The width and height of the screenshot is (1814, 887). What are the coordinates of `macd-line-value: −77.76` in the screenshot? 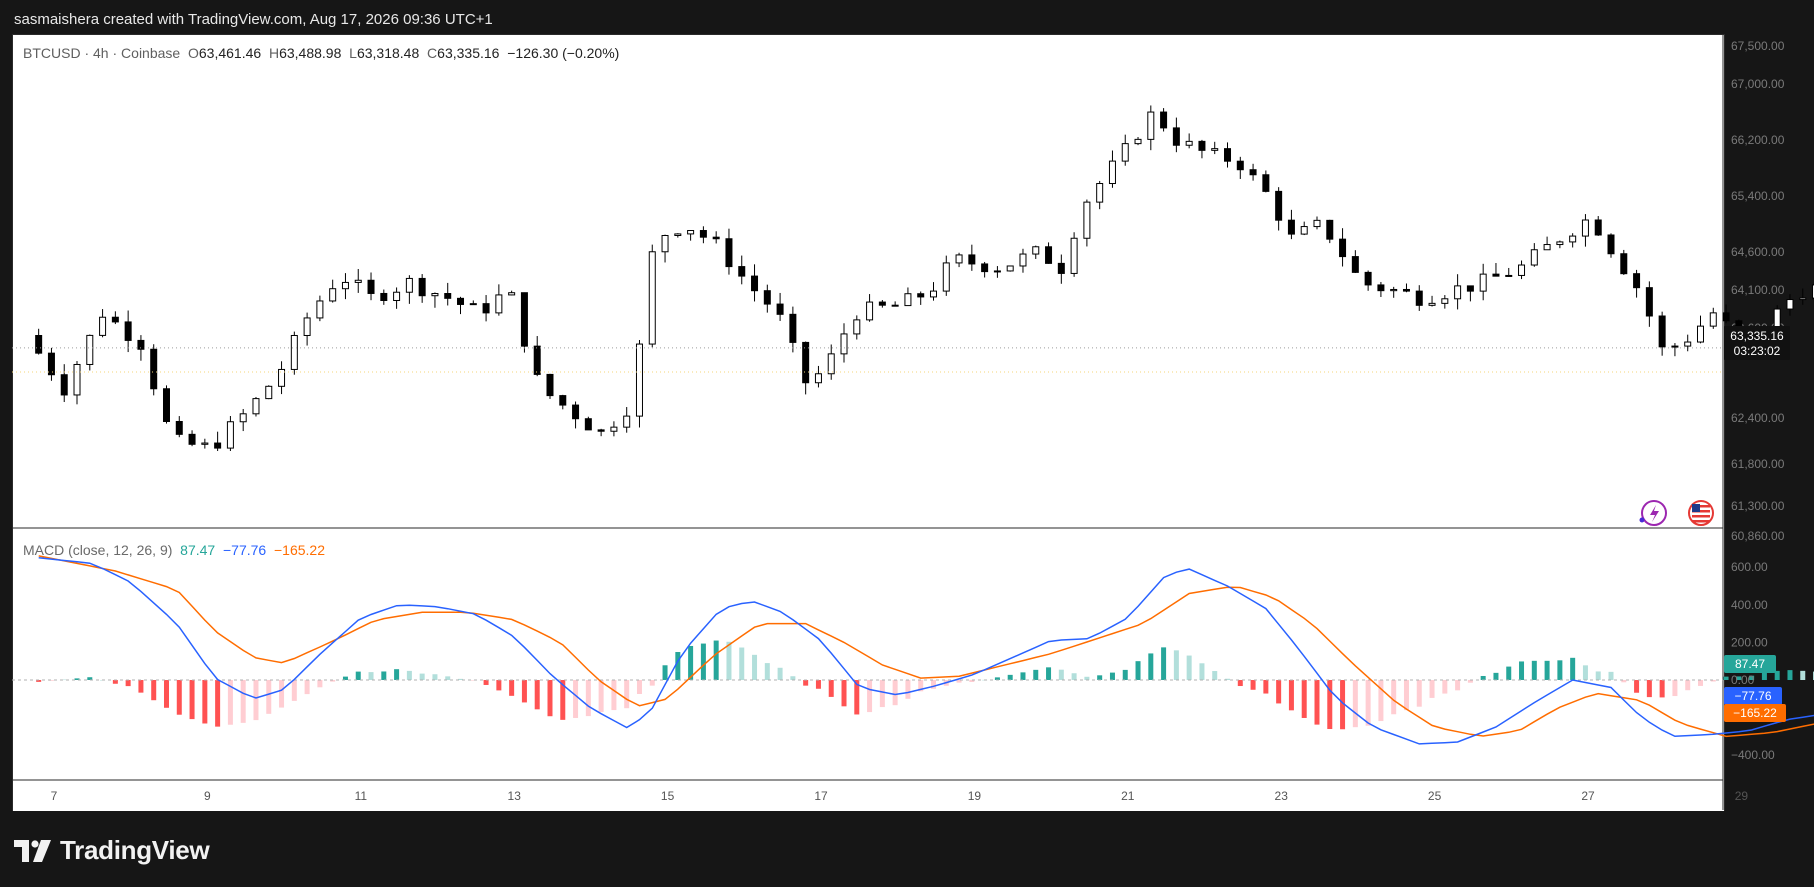 It's located at (245, 550).